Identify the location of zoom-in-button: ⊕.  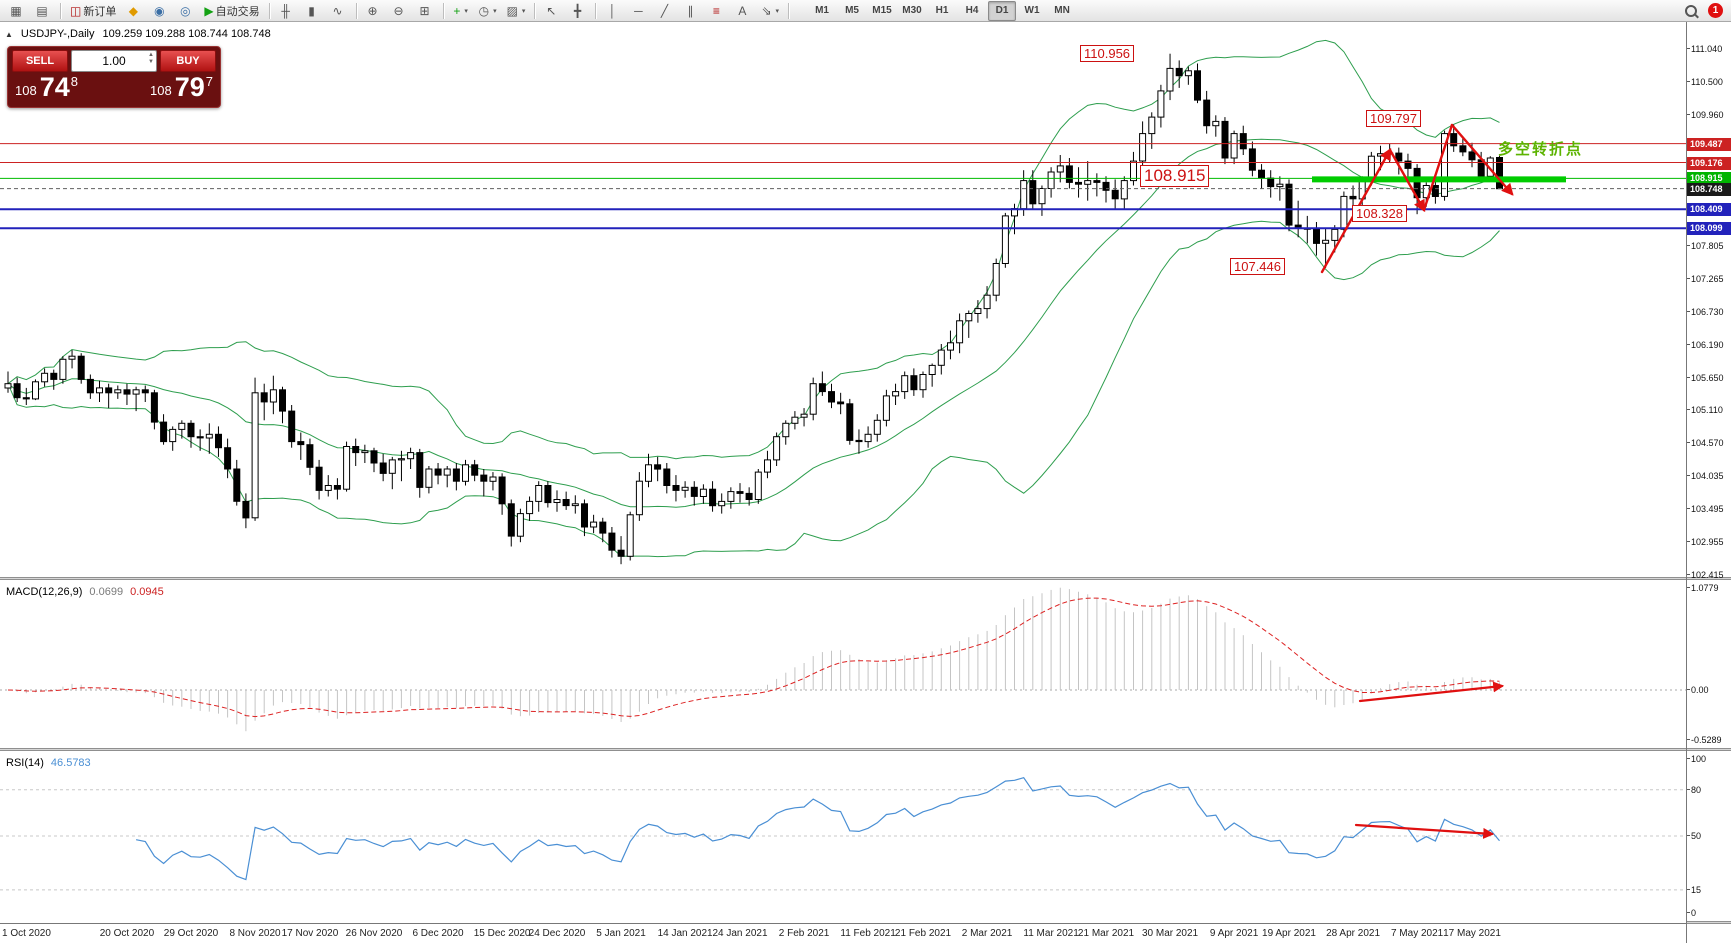
(374, 11).